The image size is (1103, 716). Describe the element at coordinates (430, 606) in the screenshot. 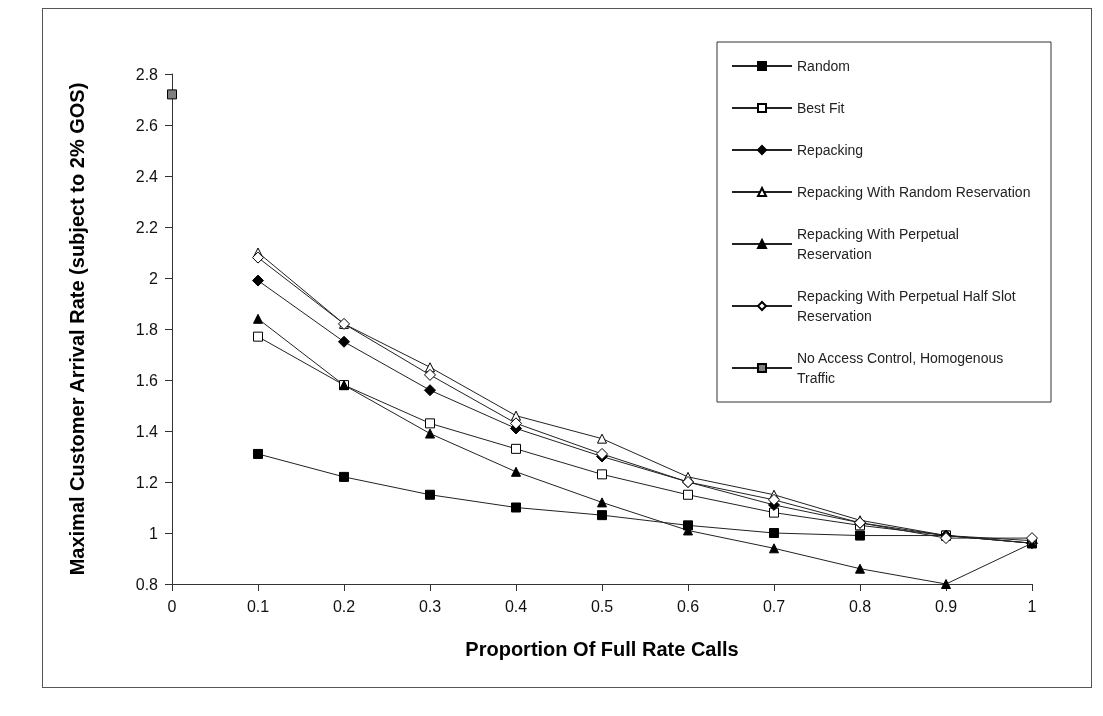

I see `x-tick-label: 0.3` at that location.